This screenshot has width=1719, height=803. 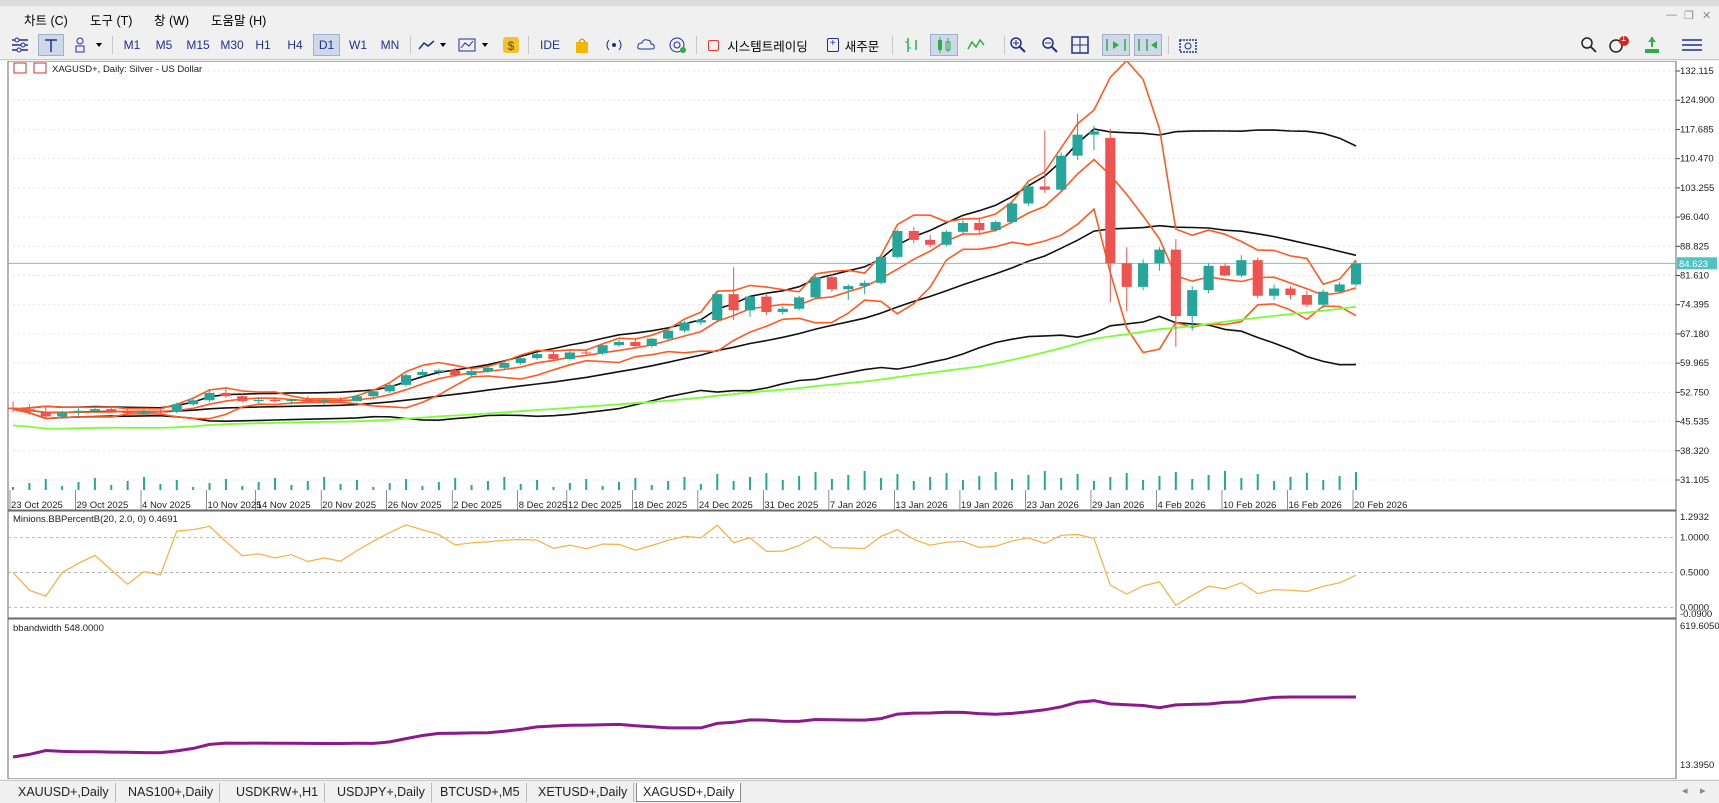 I want to click on screenshot-icon, so click(x=1188, y=45).